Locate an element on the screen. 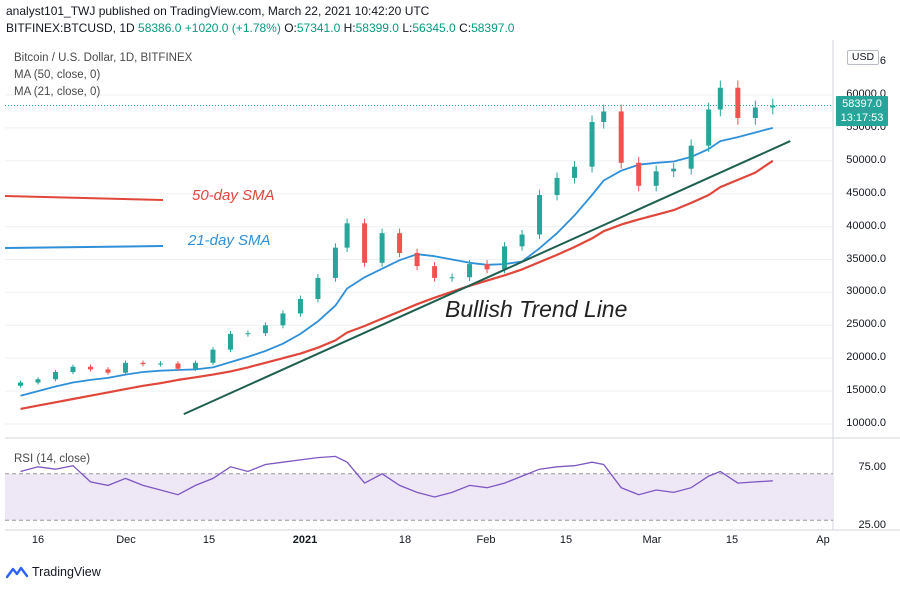 The width and height of the screenshot is (900, 590). price-tick-partial: 6 is located at coordinates (882, 61).